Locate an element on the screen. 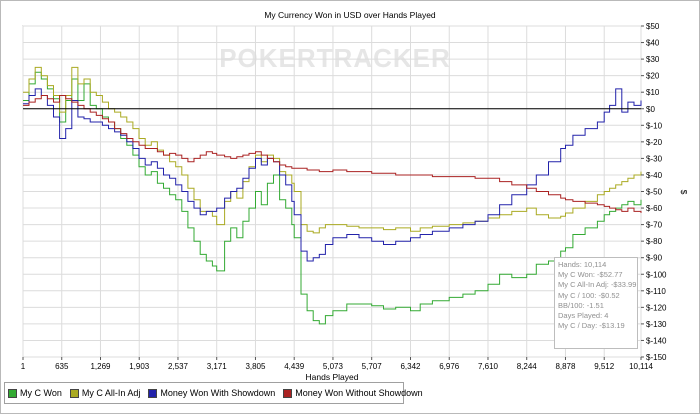 This screenshot has width=700, height=418. x-tick-label: 1 is located at coordinates (23, 366).